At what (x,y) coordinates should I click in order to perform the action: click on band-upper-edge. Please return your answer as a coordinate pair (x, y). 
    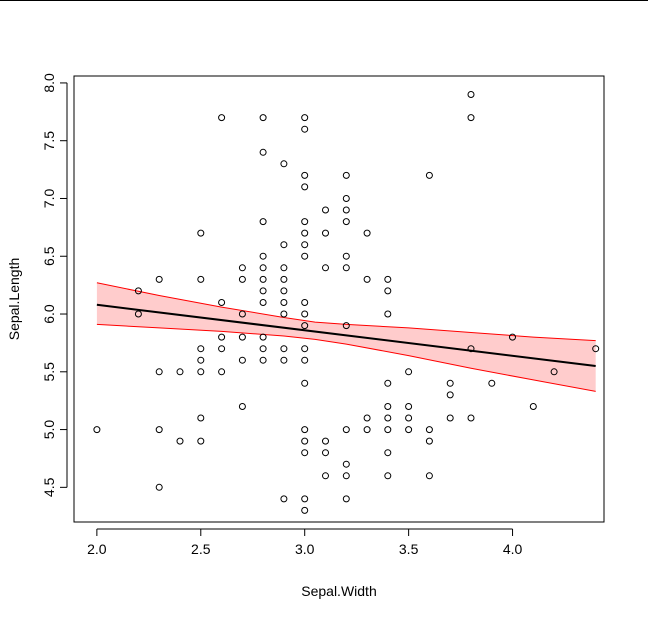
    Looking at the image, I should click on (346, 312).